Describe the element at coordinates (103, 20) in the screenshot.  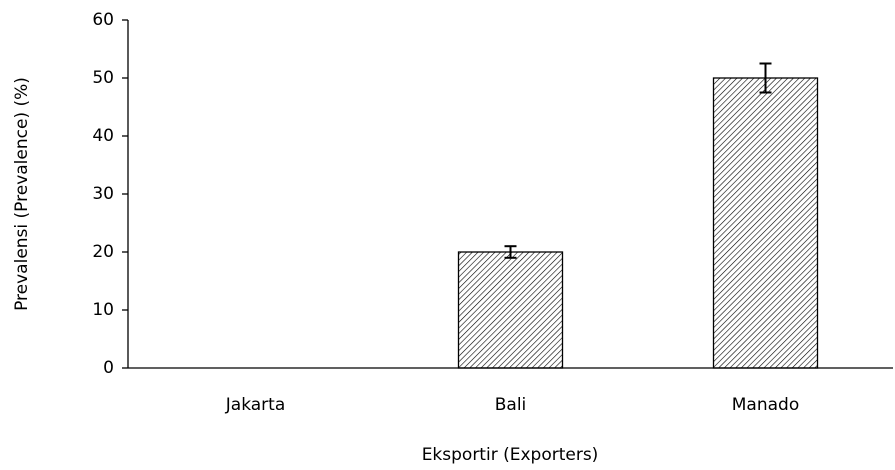
I see `y-tick-label: 60` at that location.